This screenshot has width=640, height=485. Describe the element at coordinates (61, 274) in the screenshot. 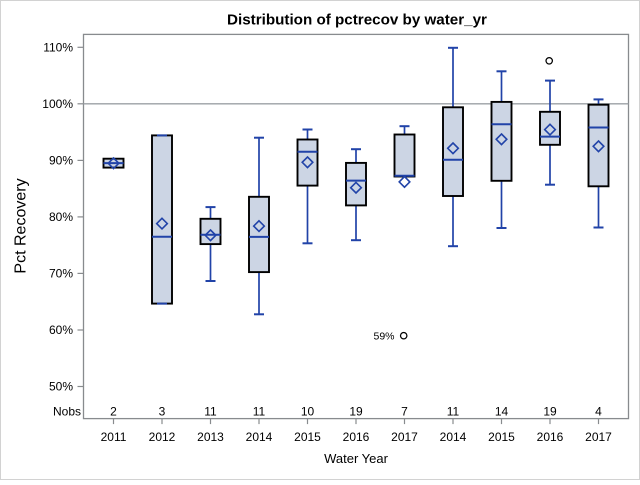

I see `svg-text: 70%` at that location.